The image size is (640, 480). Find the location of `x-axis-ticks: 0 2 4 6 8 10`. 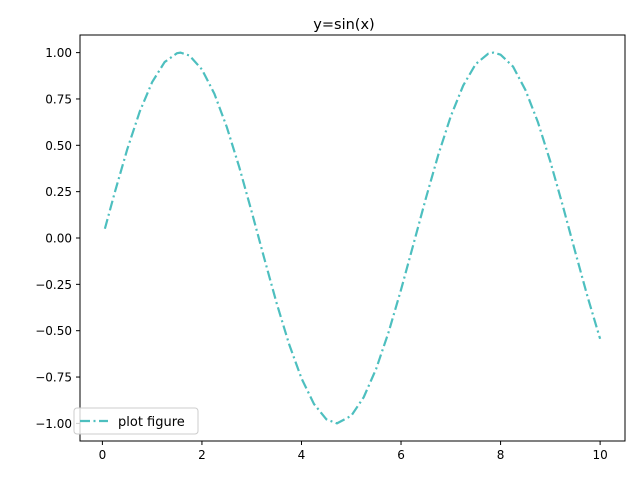

x-axis-ticks: 0 2 4 6 8 10 is located at coordinates (353, 451).